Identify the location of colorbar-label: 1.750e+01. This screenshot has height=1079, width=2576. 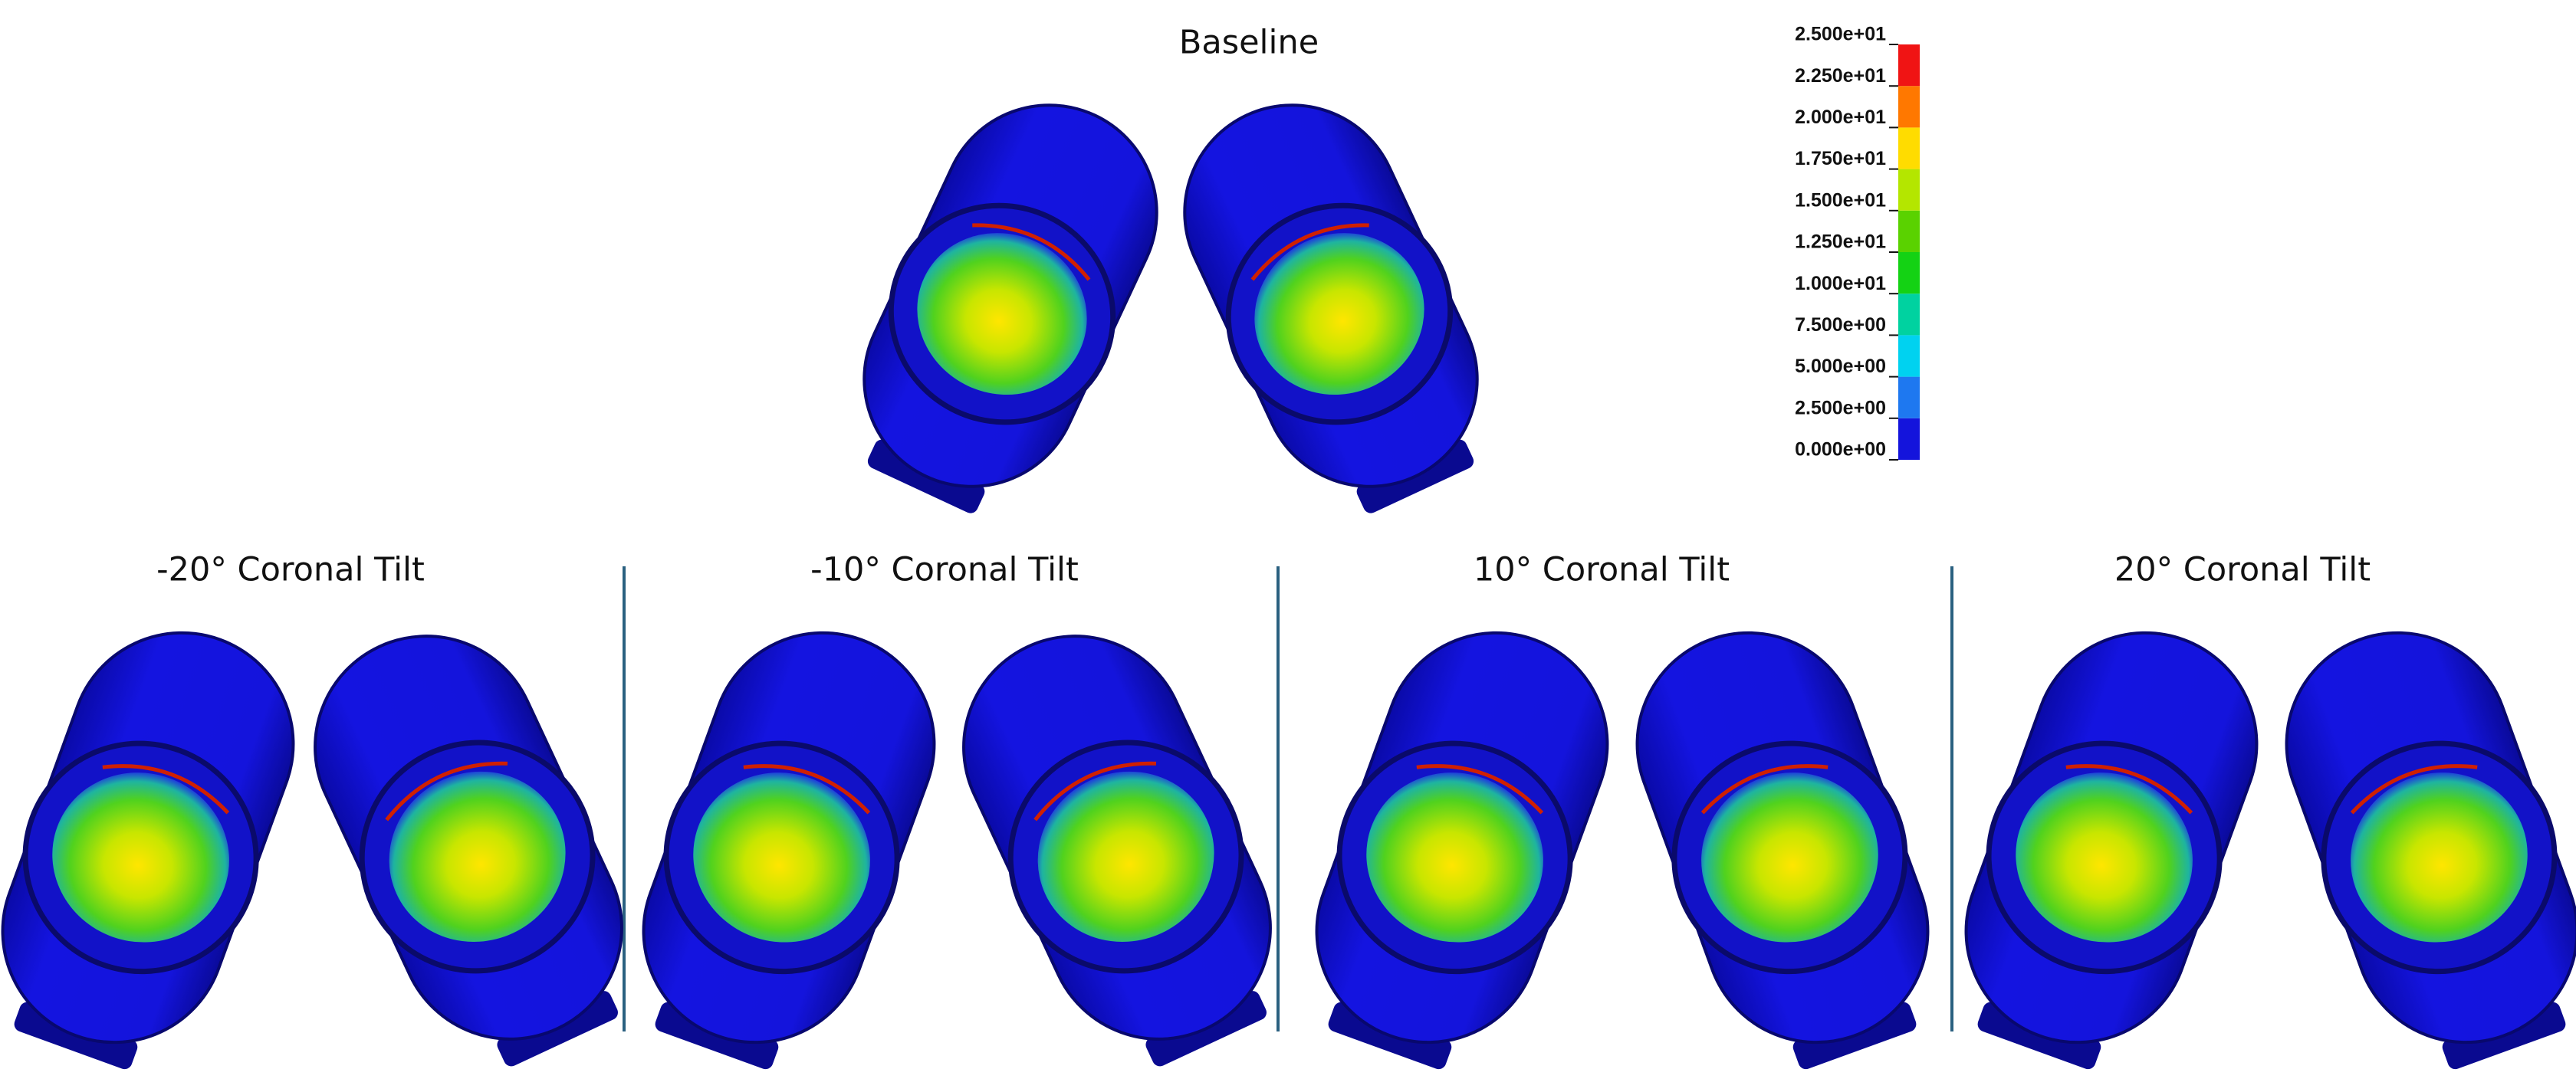
(1841, 158).